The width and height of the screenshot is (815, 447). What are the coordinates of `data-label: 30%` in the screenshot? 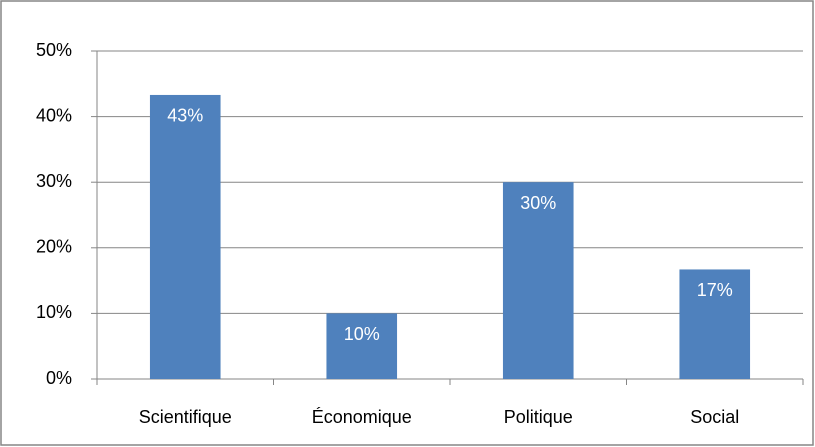 It's located at (538, 203).